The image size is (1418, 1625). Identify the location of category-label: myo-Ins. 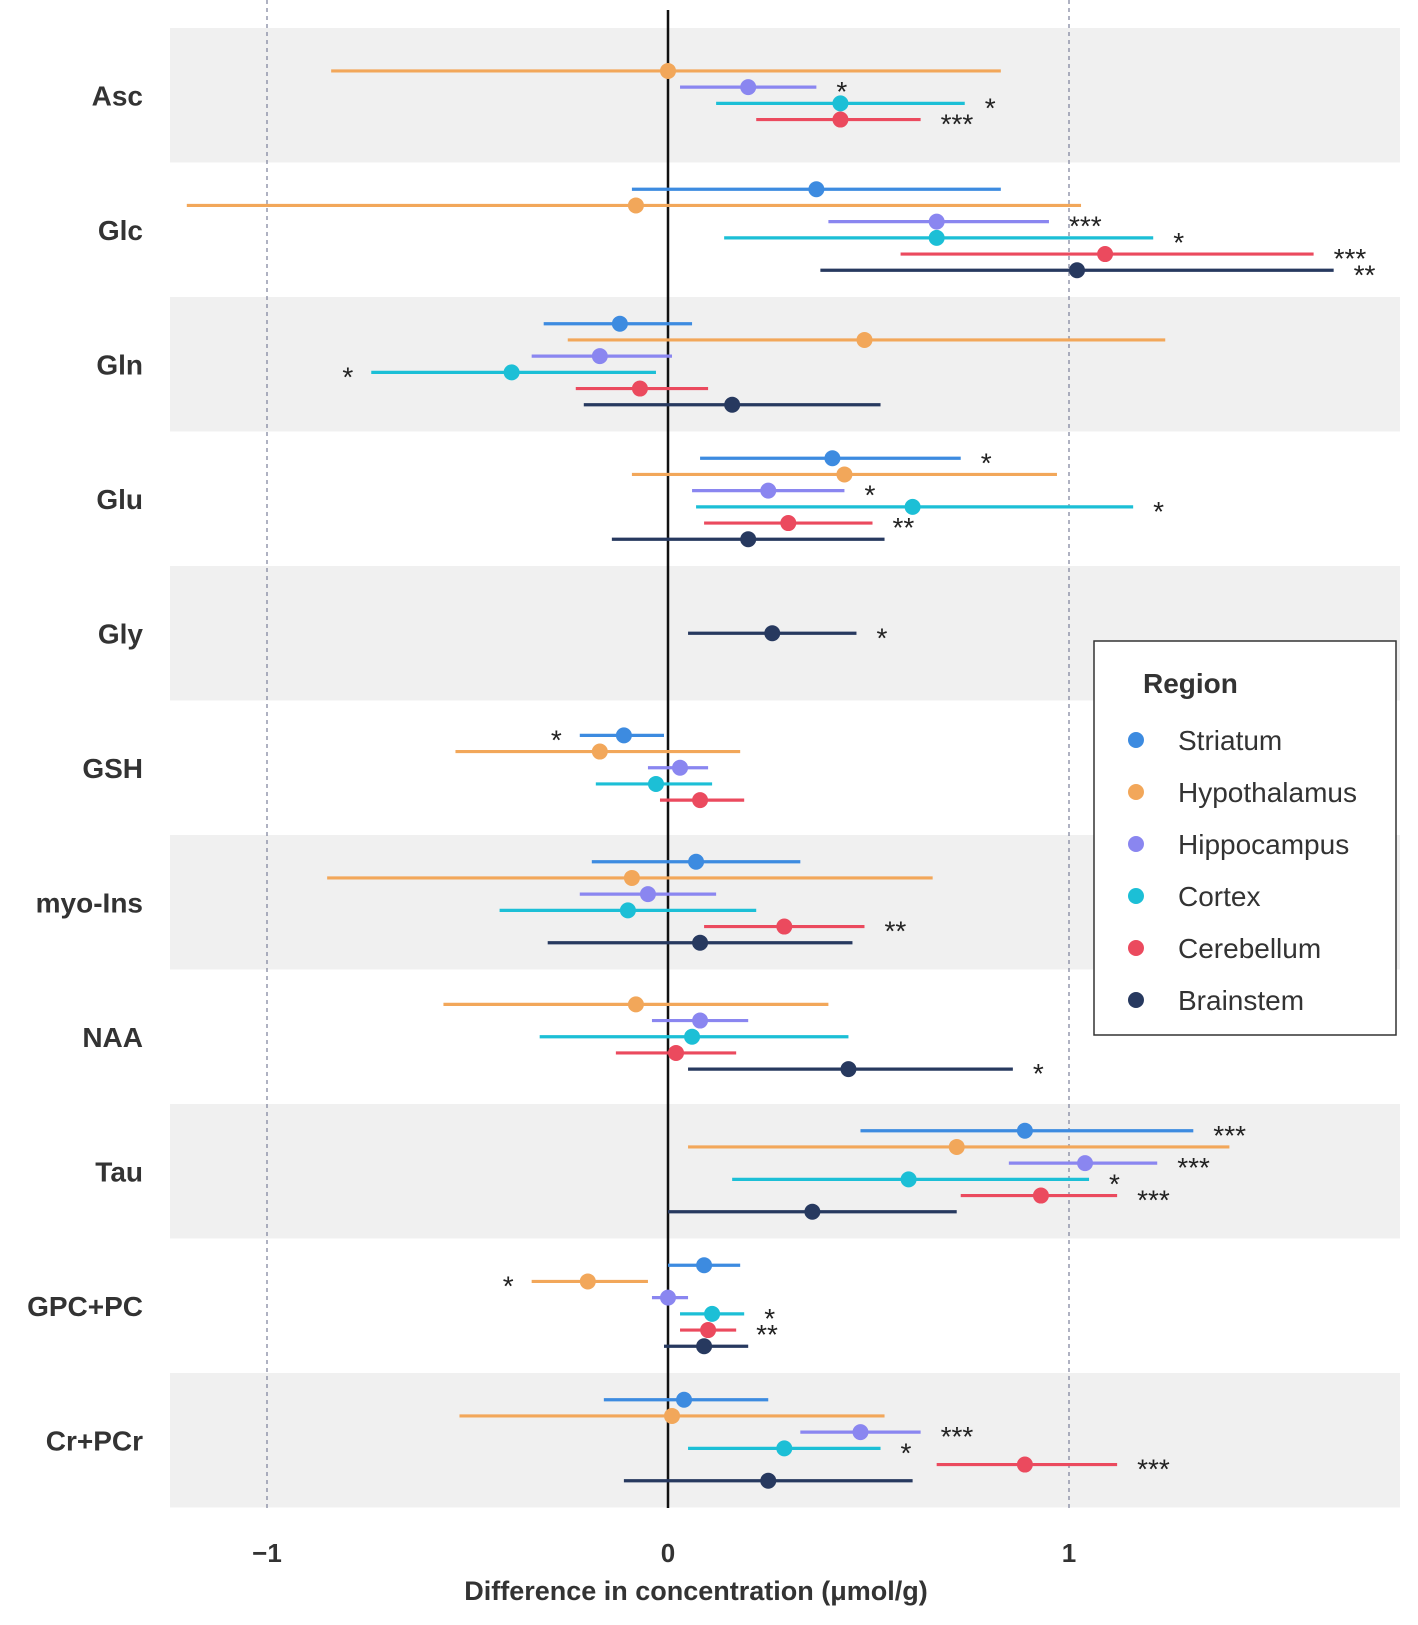
(89, 902).